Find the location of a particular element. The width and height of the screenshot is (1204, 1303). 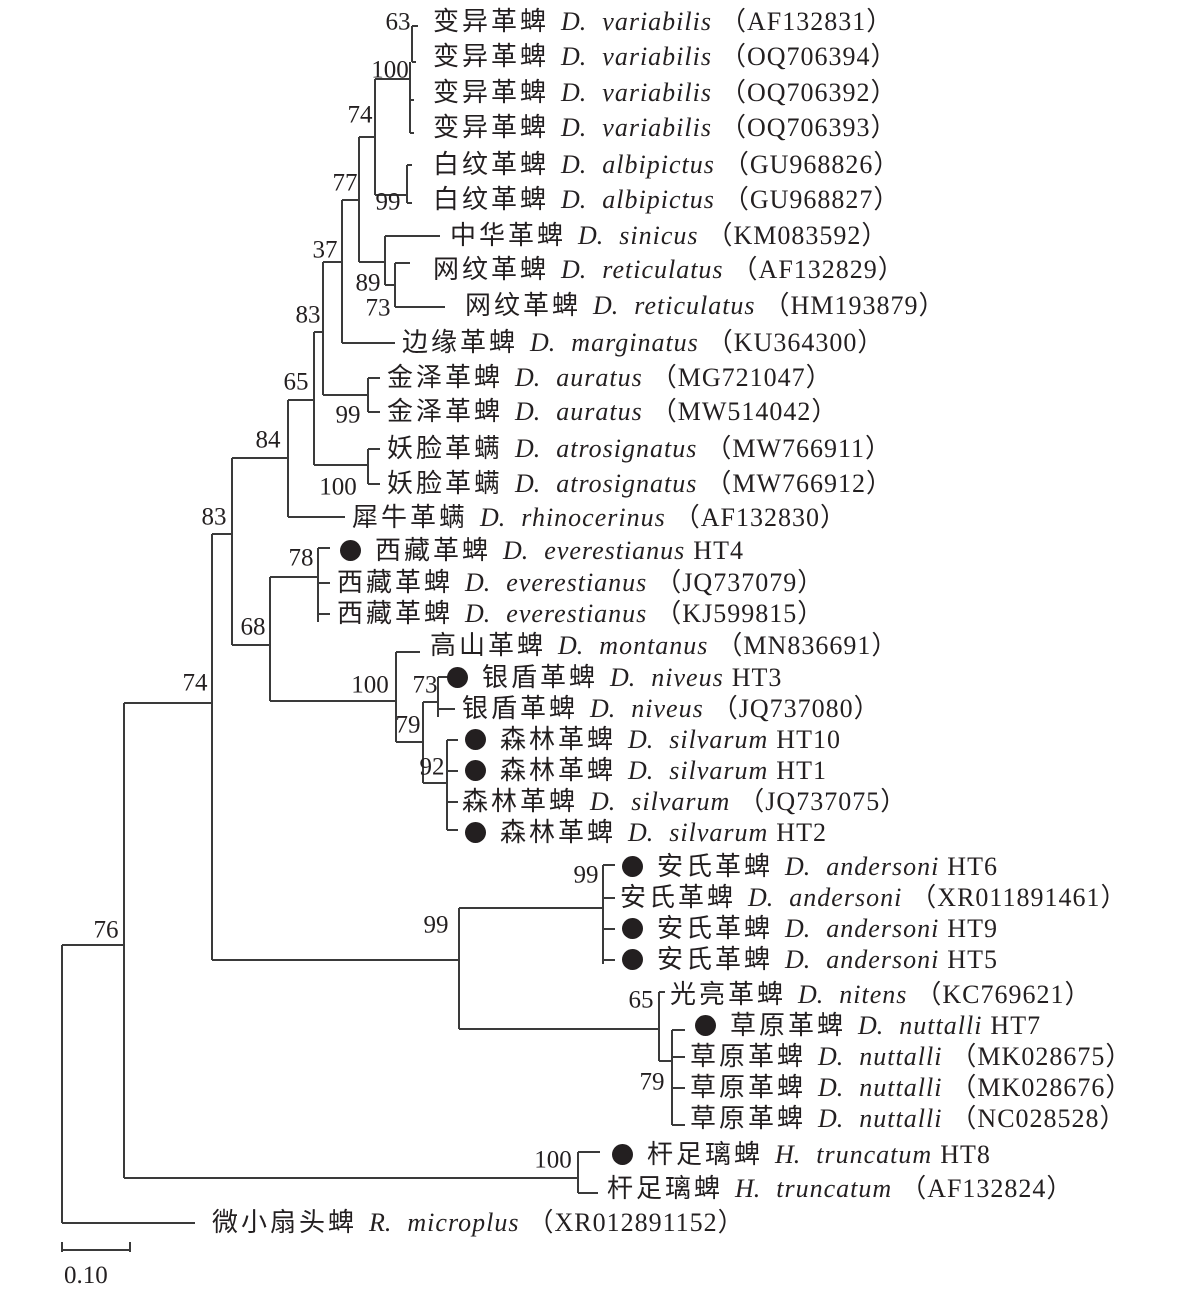

accession: （AF132824） is located at coordinates (987, 1188).